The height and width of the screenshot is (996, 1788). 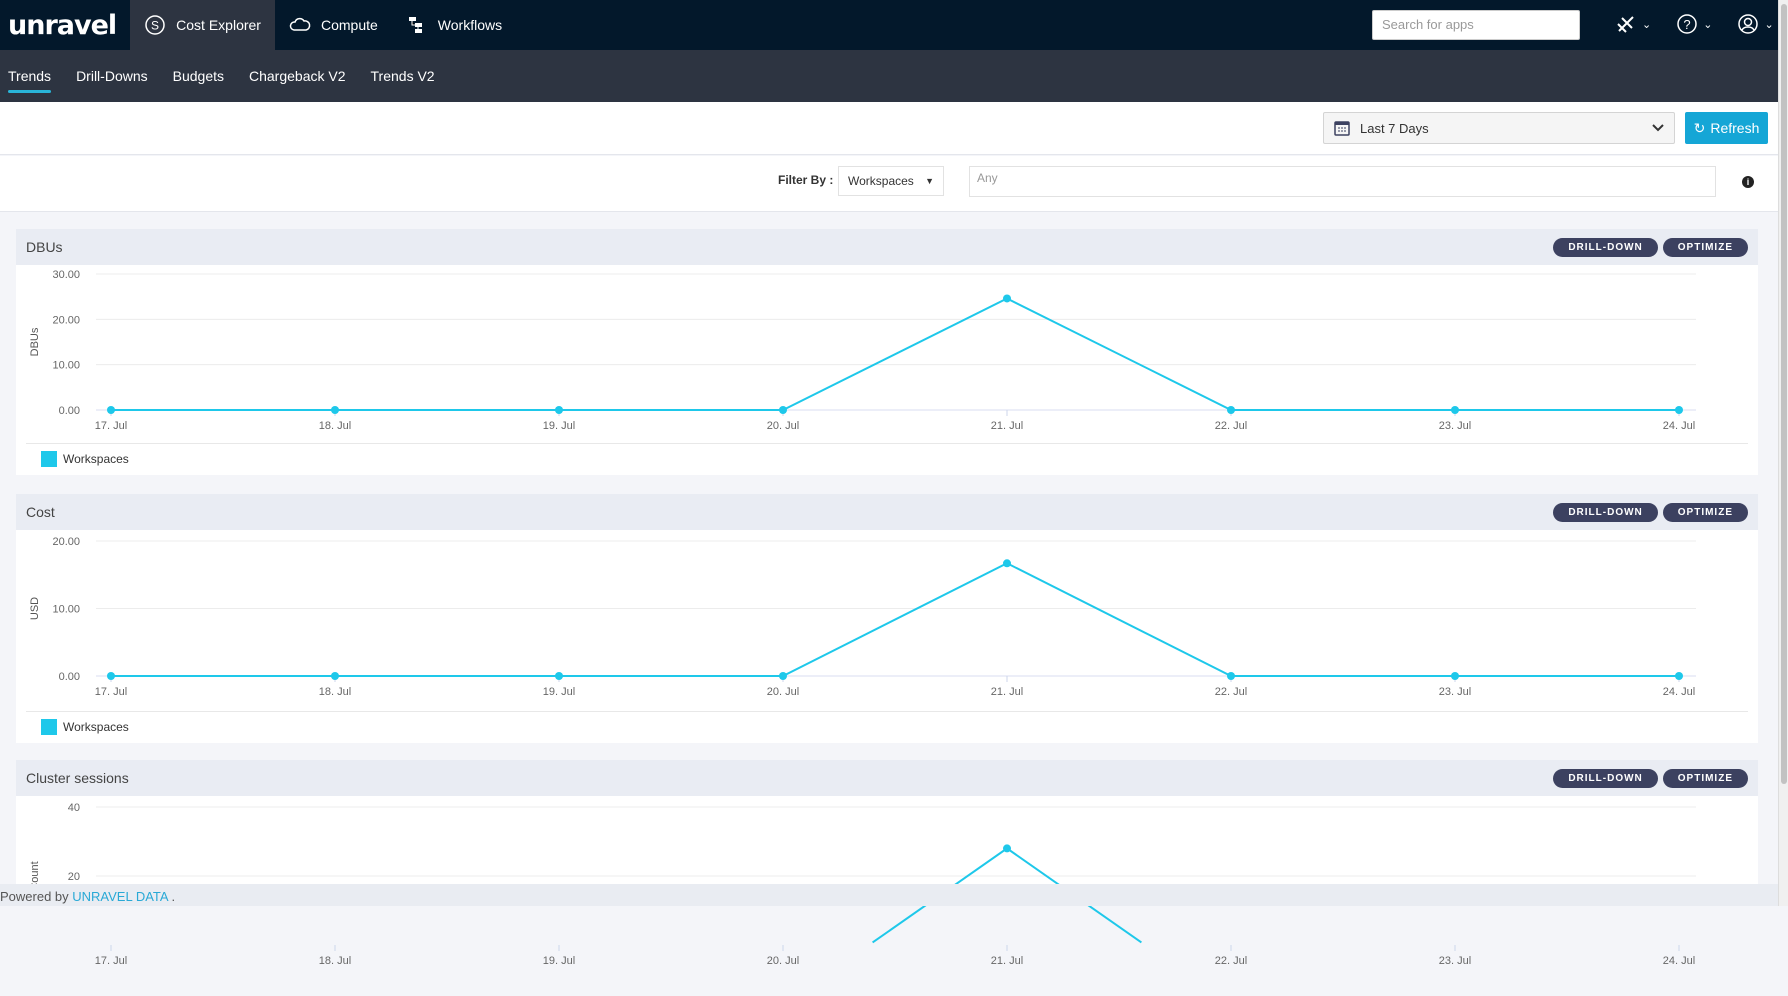 What do you see at coordinates (929, 181) in the screenshot?
I see `caret-down-icon: ▼` at bounding box center [929, 181].